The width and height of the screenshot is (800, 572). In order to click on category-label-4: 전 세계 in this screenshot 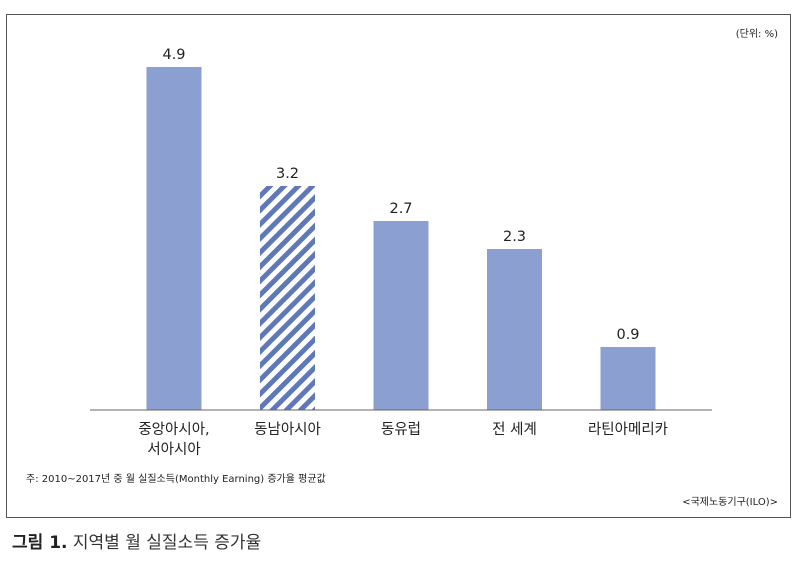, I will do `click(514, 429)`.